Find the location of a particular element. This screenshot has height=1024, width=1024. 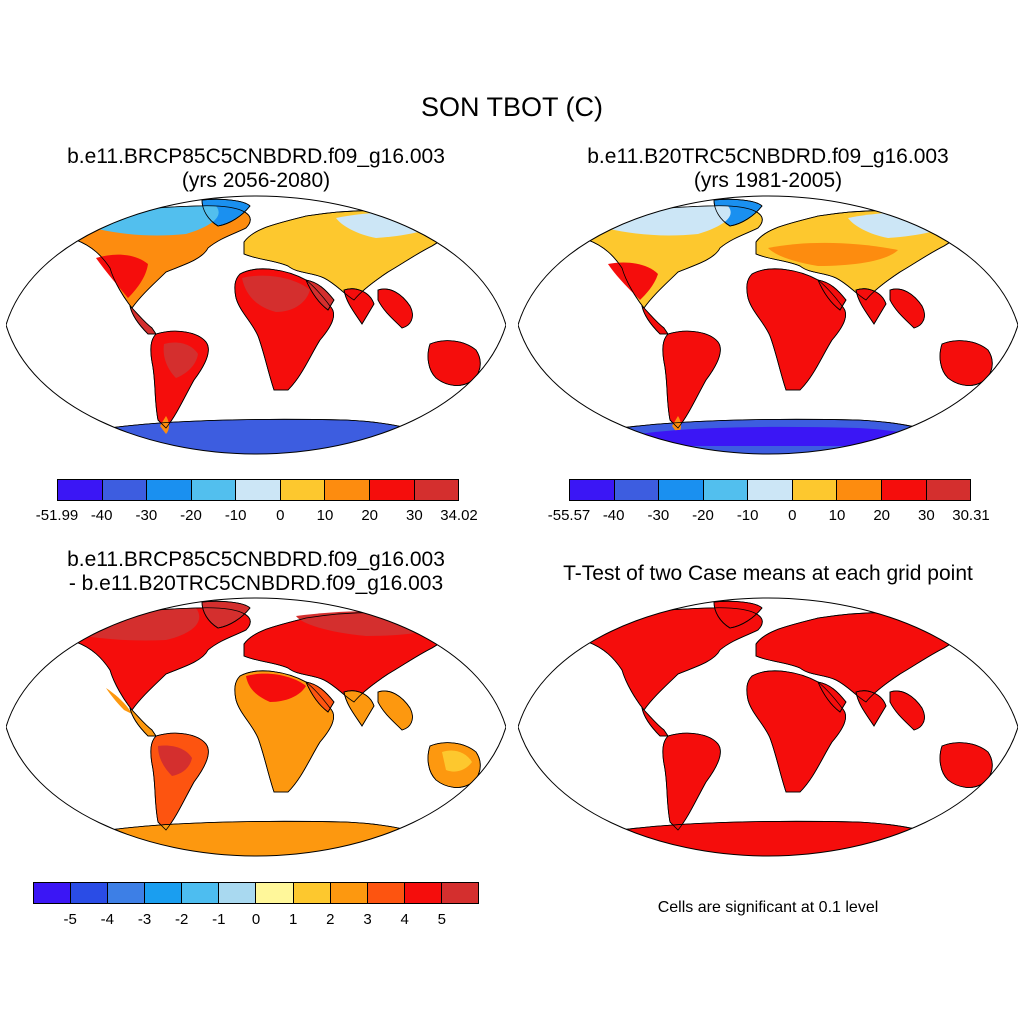

colorbar-tick-label: -55.57 is located at coordinates (569, 515).